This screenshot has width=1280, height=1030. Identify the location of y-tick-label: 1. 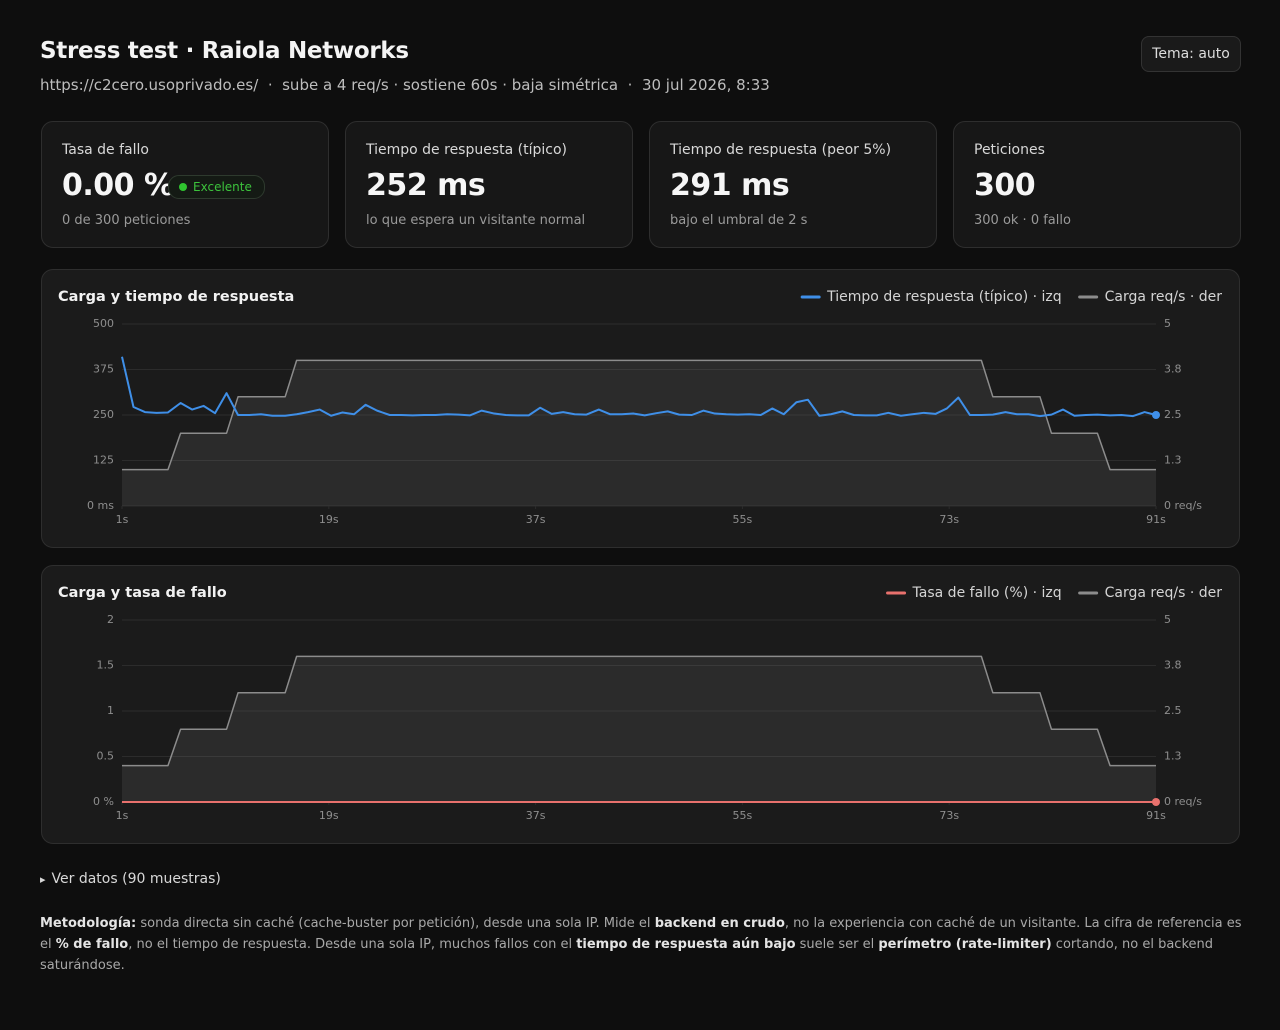
(110, 710).